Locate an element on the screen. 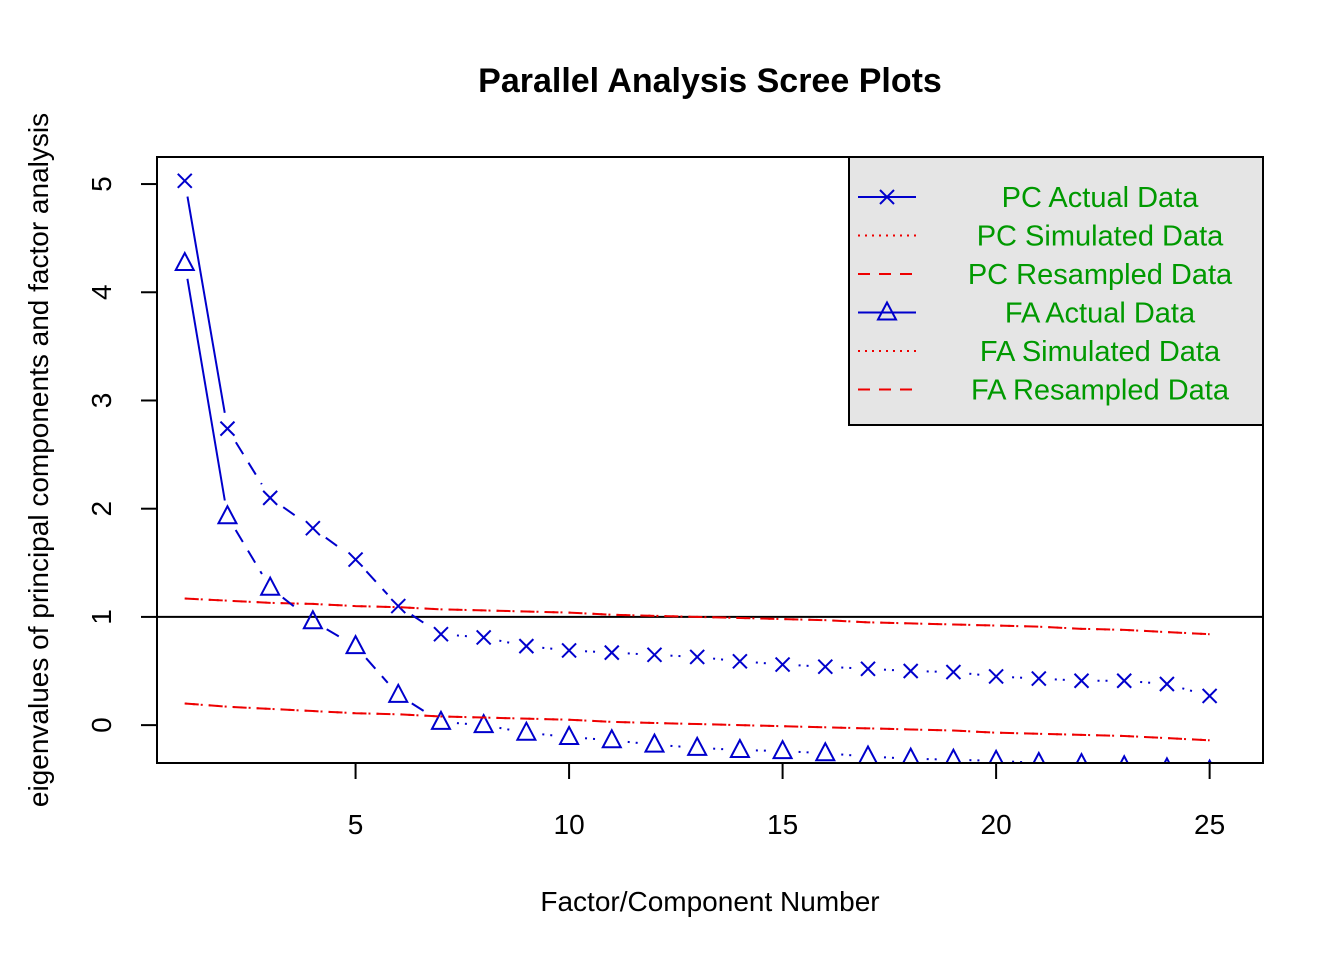 This screenshot has width=1344, height=960. legend-entry: FA Simulated Data is located at coordinates (1039, 352).